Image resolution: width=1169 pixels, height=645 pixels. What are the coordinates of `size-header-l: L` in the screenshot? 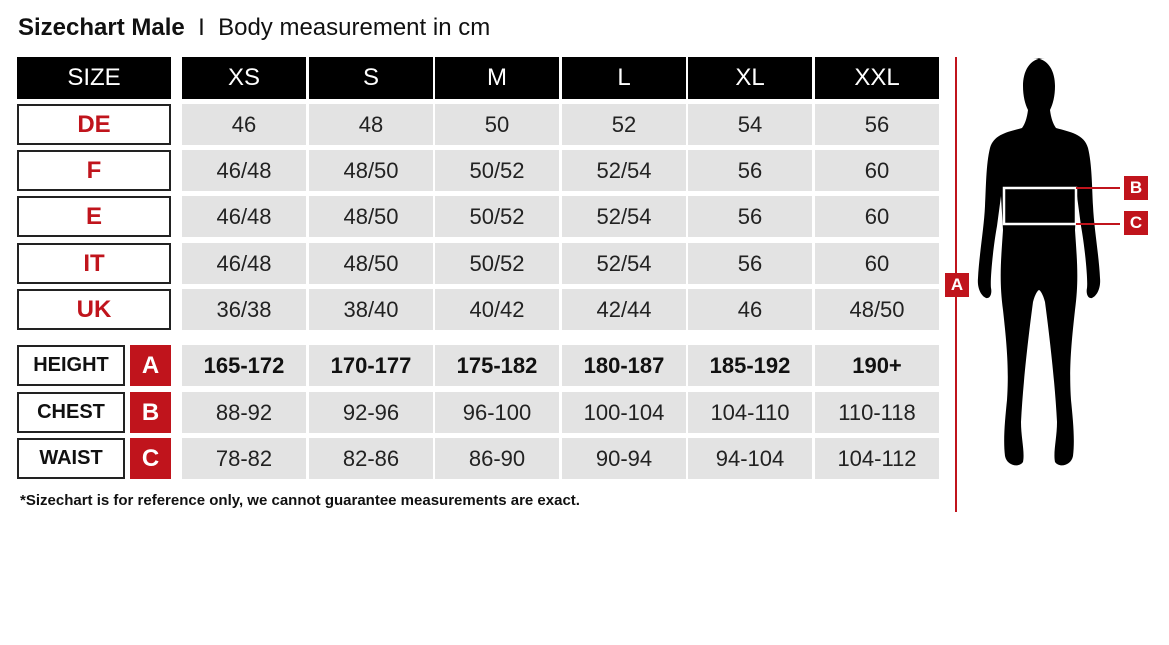 It's located at (624, 78).